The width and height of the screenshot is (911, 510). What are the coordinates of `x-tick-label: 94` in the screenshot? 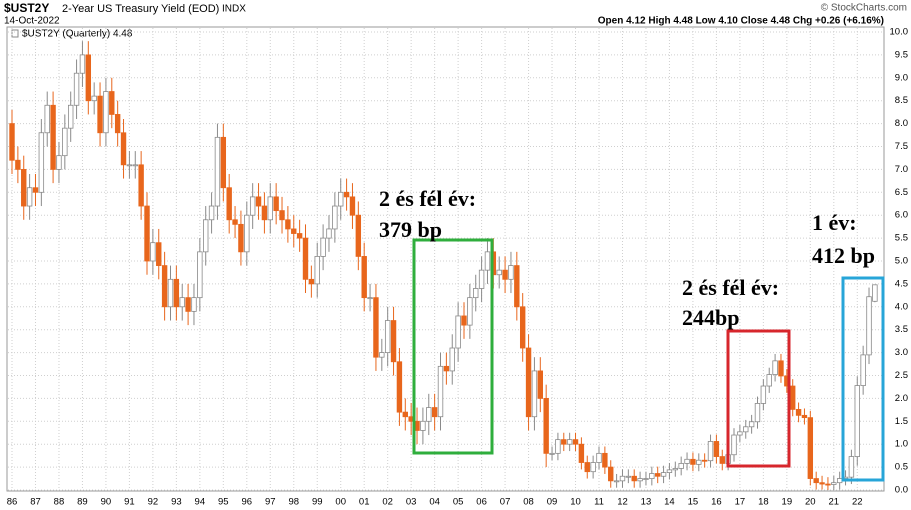 It's located at (200, 502).